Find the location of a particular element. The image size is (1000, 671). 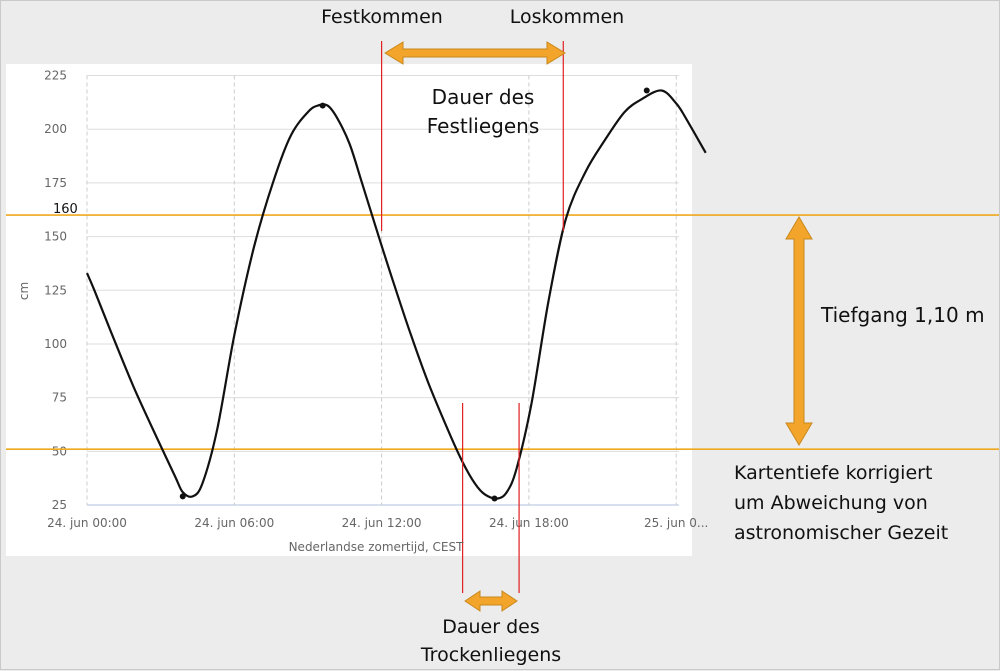

festliegen-label-line2: Festliegens is located at coordinates (483, 126).